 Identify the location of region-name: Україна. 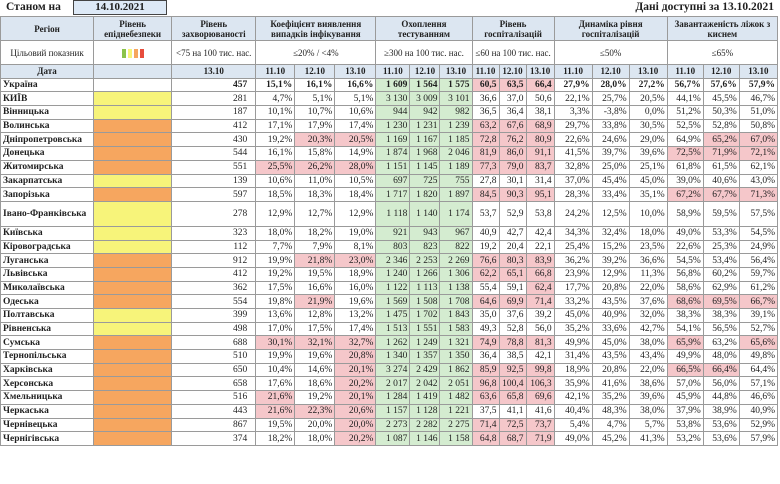
(47, 85).